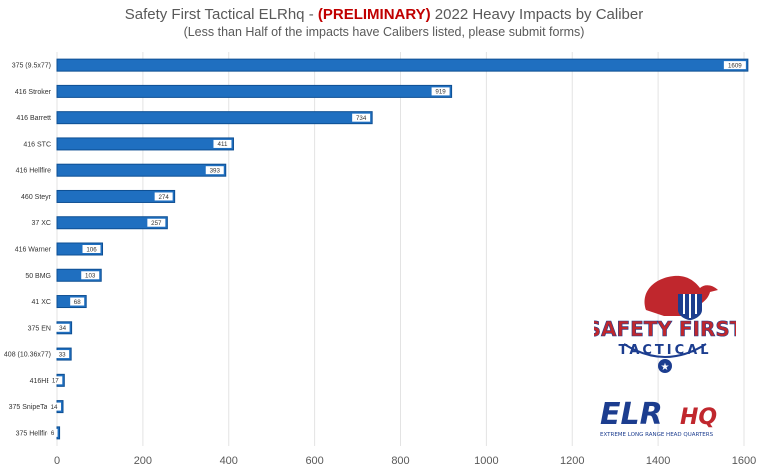 Image resolution: width=768 pixels, height=472 pixels. I want to click on category-label: 375 (9.5x77), so click(31, 66).